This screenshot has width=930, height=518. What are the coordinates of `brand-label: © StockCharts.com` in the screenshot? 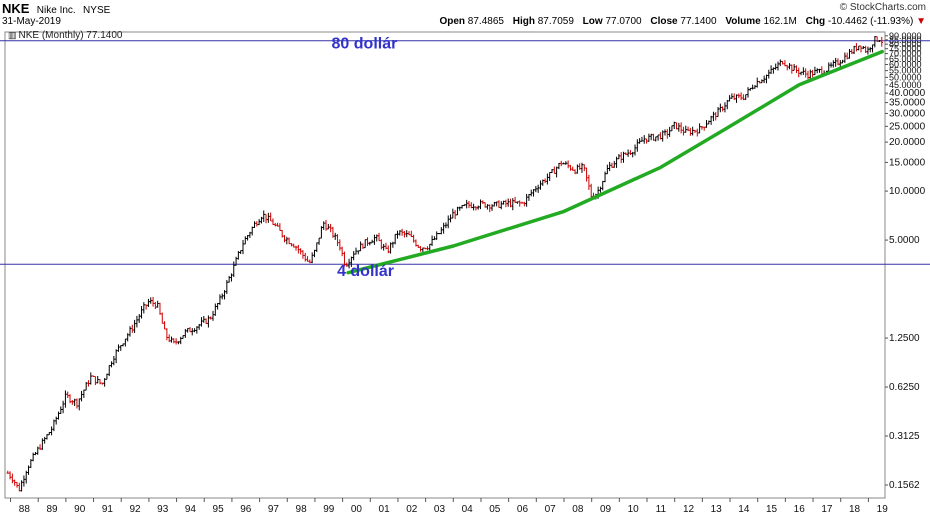 It's located at (882, 7).